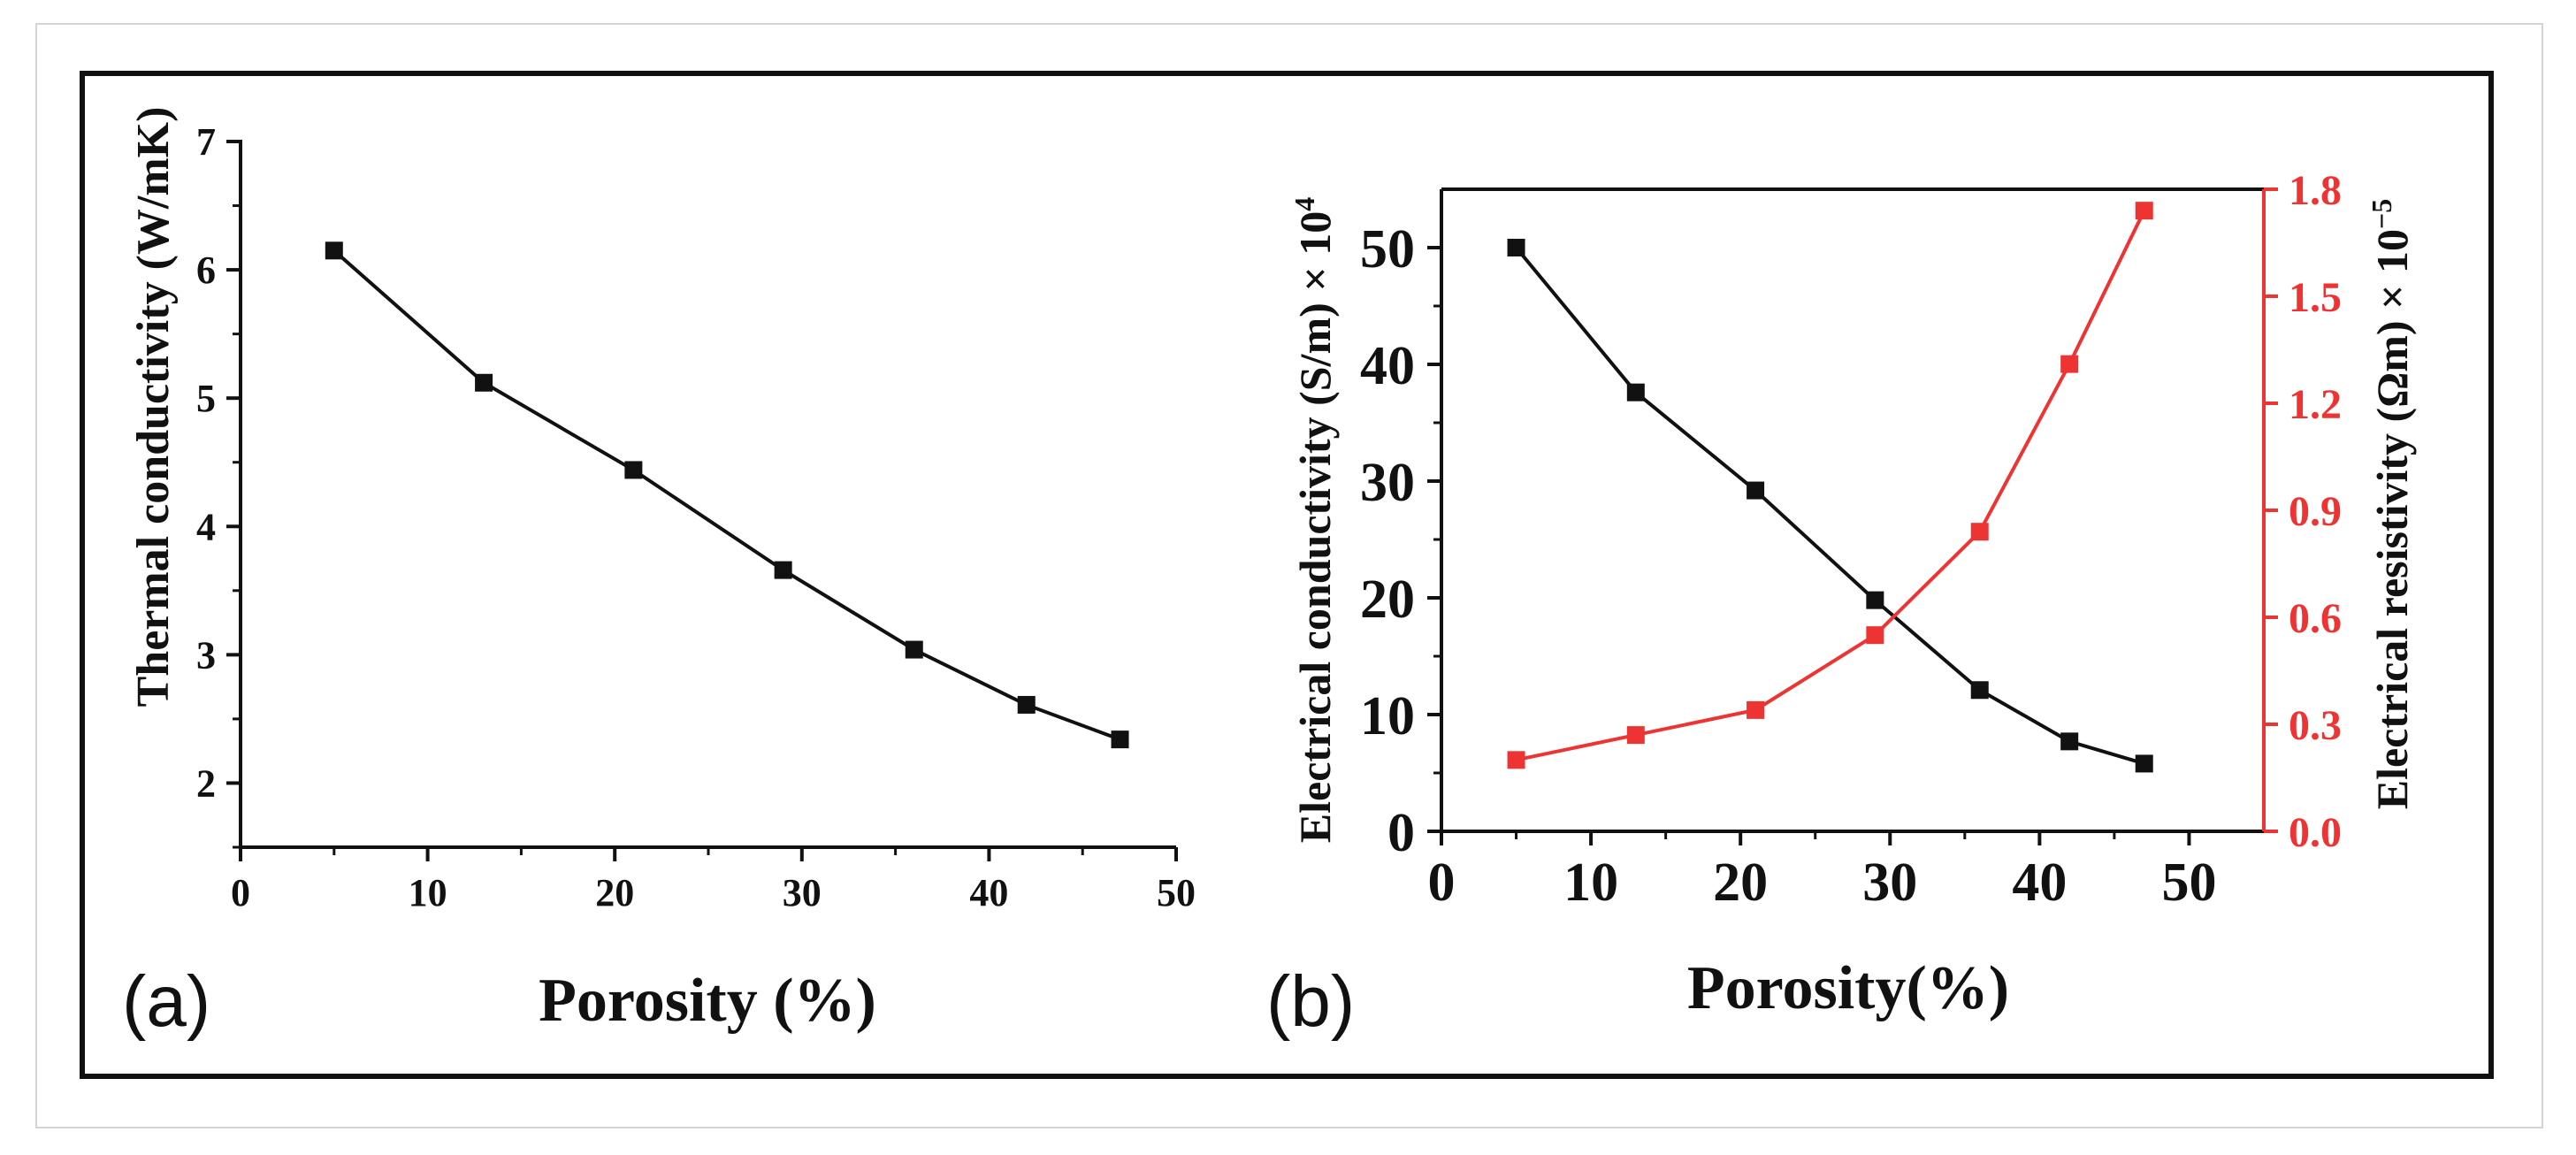 Image resolution: width=2576 pixels, height=1155 pixels. I want to click on panel-a-y-axis-label: Thermal conductivity (W/mK), so click(153, 407).